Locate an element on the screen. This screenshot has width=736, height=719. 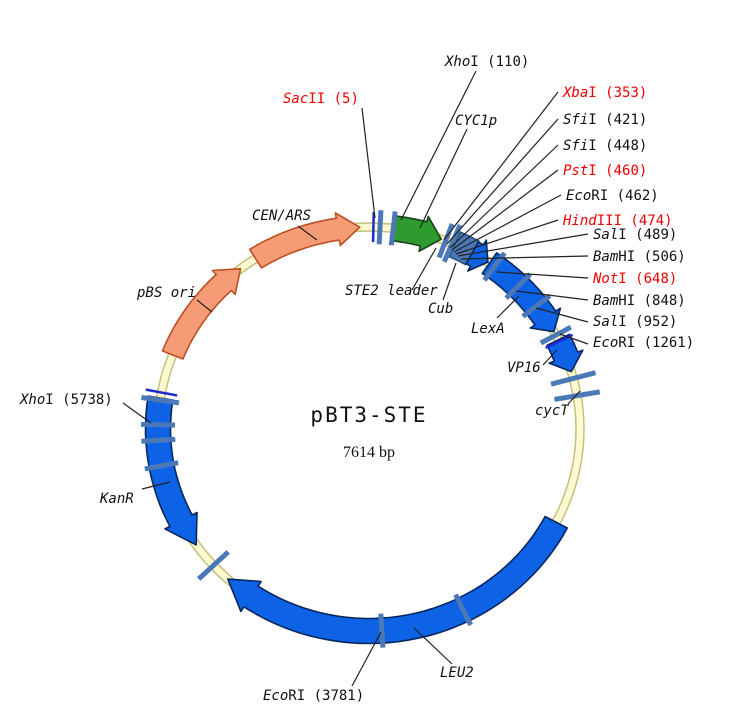
label-ecori-3781: EcoRI (3781) is located at coordinates (313, 696).